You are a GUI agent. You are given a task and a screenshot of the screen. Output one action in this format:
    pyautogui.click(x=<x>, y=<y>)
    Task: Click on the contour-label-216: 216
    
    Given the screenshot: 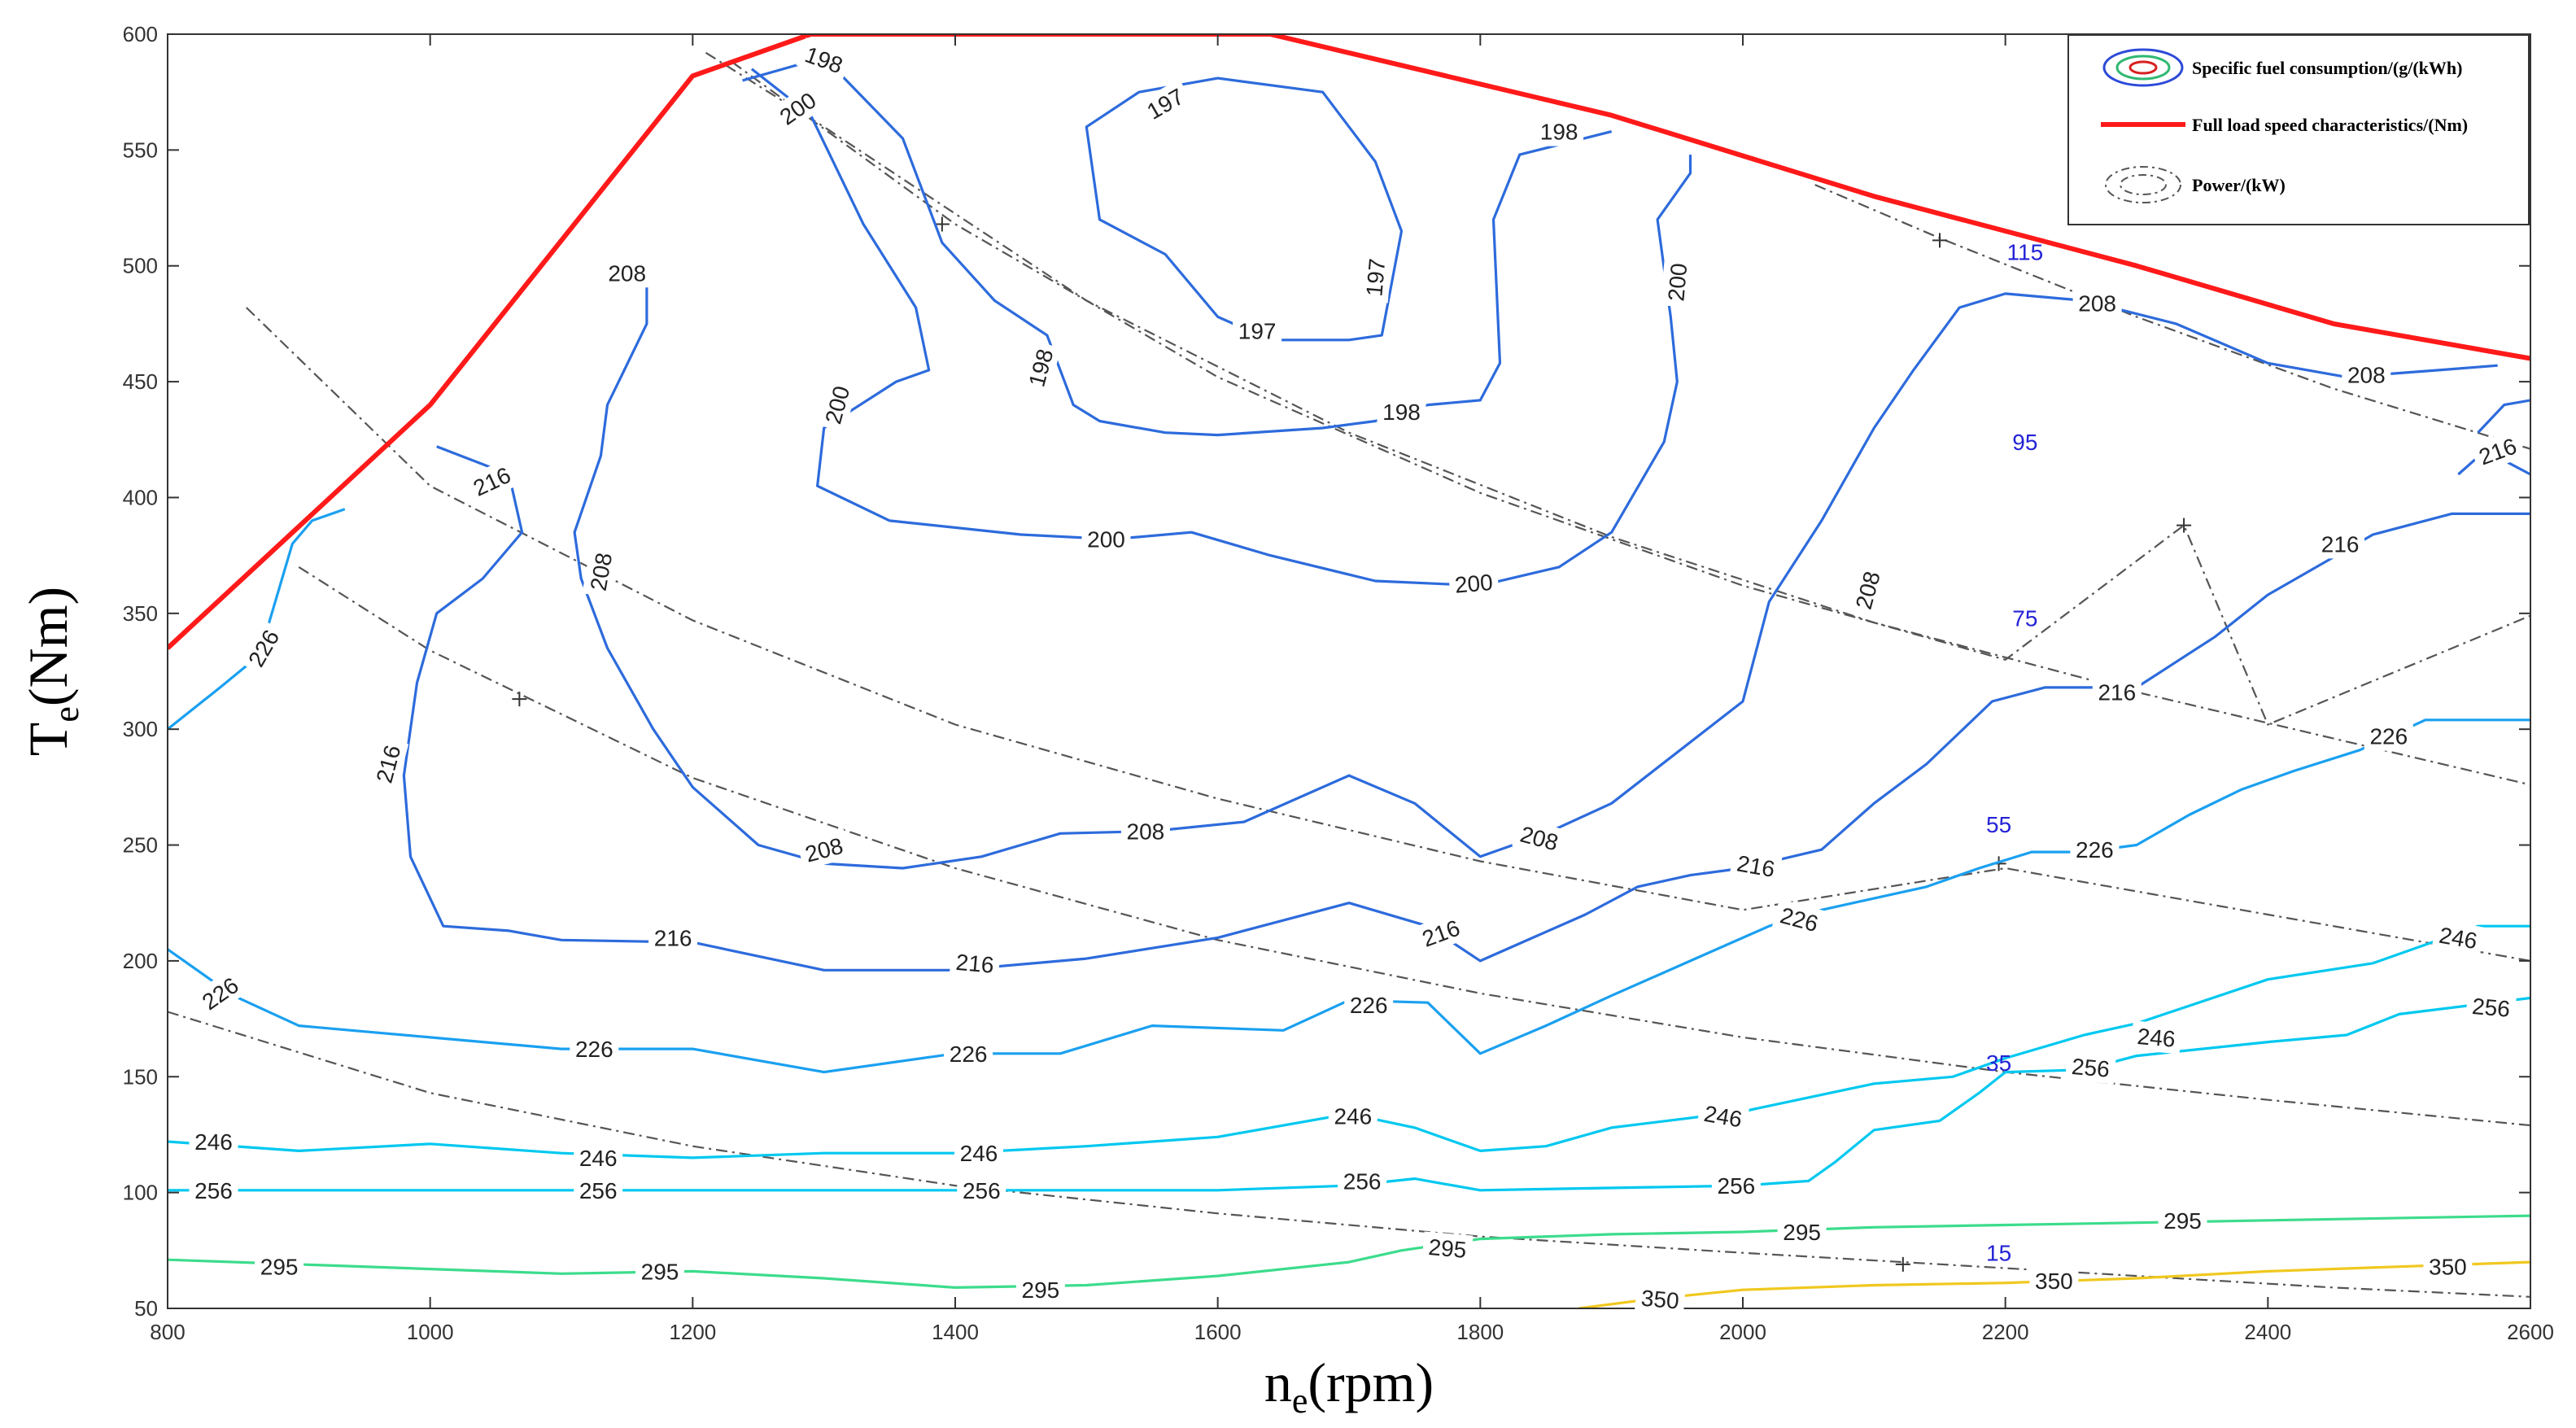 What is the action you would take?
    pyautogui.click(x=388, y=764)
    